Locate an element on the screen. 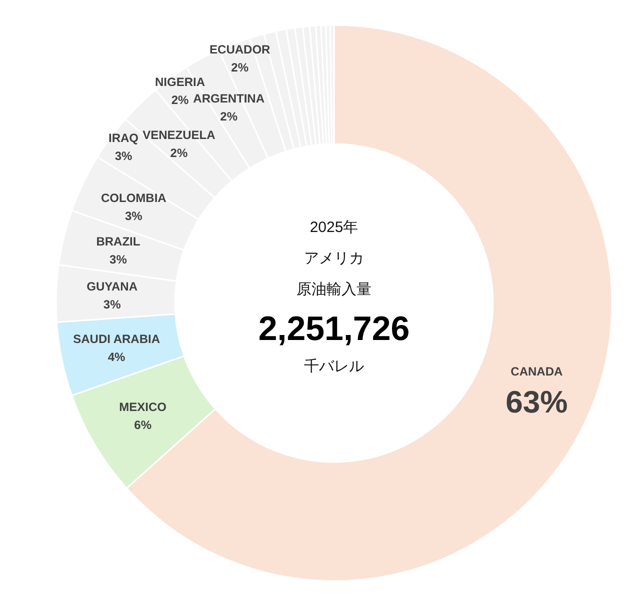 This screenshot has height=607, width=637. slice-label: SAUDI ARABIA is located at coordinates (116, 339).